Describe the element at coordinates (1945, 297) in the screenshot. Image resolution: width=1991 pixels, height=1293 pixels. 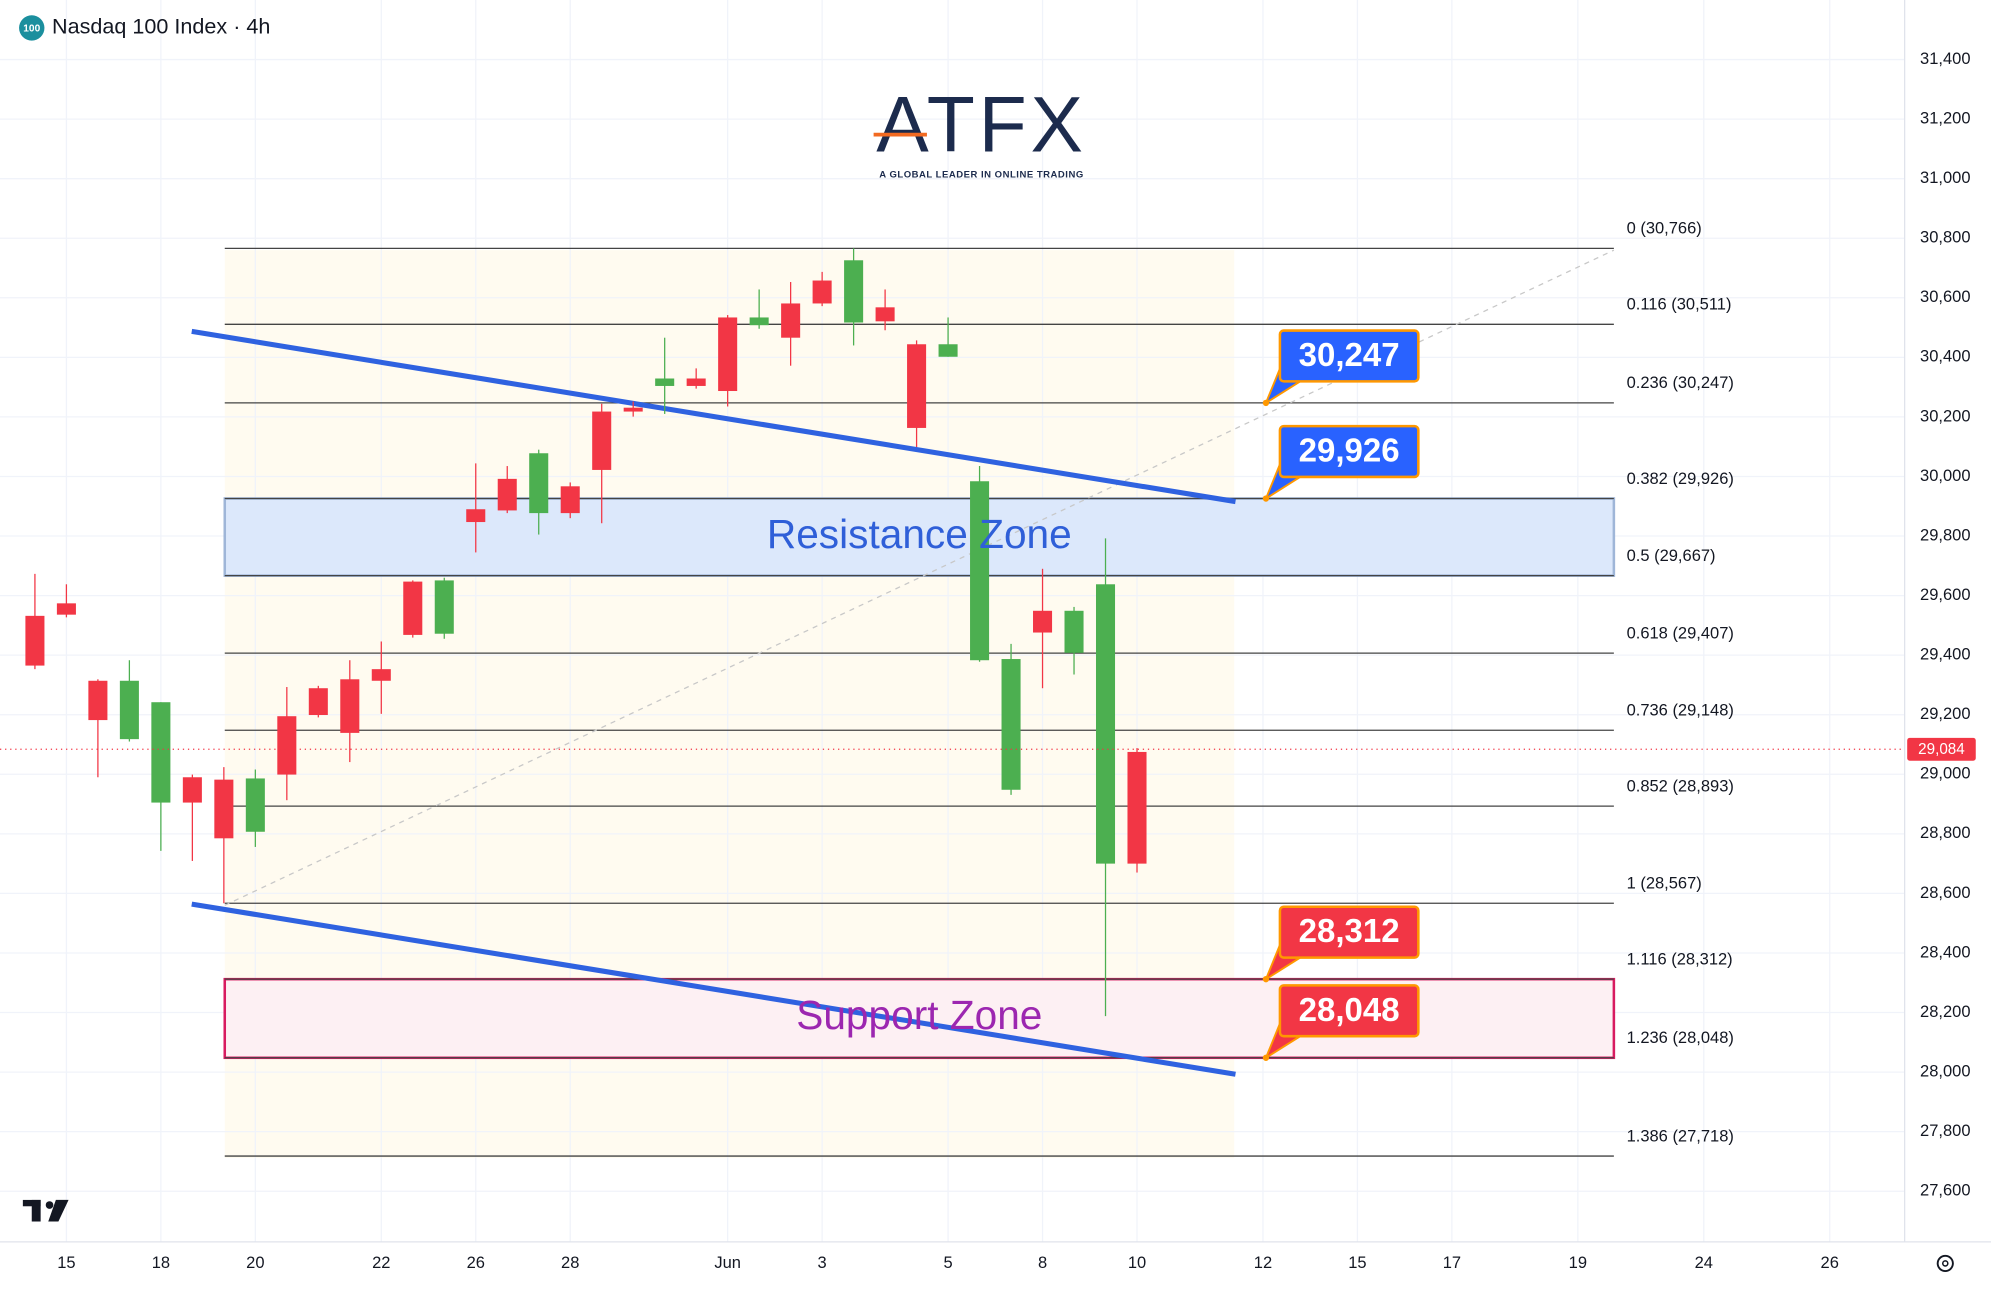
I see `y-tick-label: 30,600` at that location.